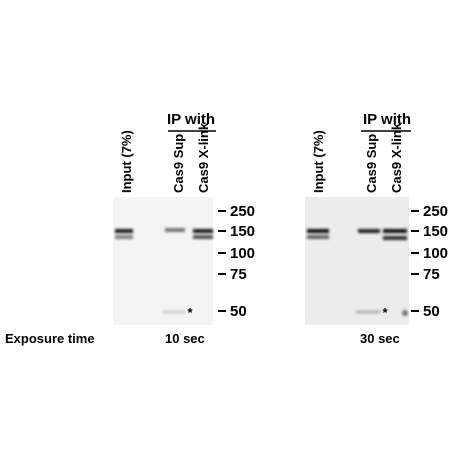 The image size is (450, 450). Describe the element at coordinates (50, 338) in the screenshot. I see `exposure-label: Exposure time` at that location.